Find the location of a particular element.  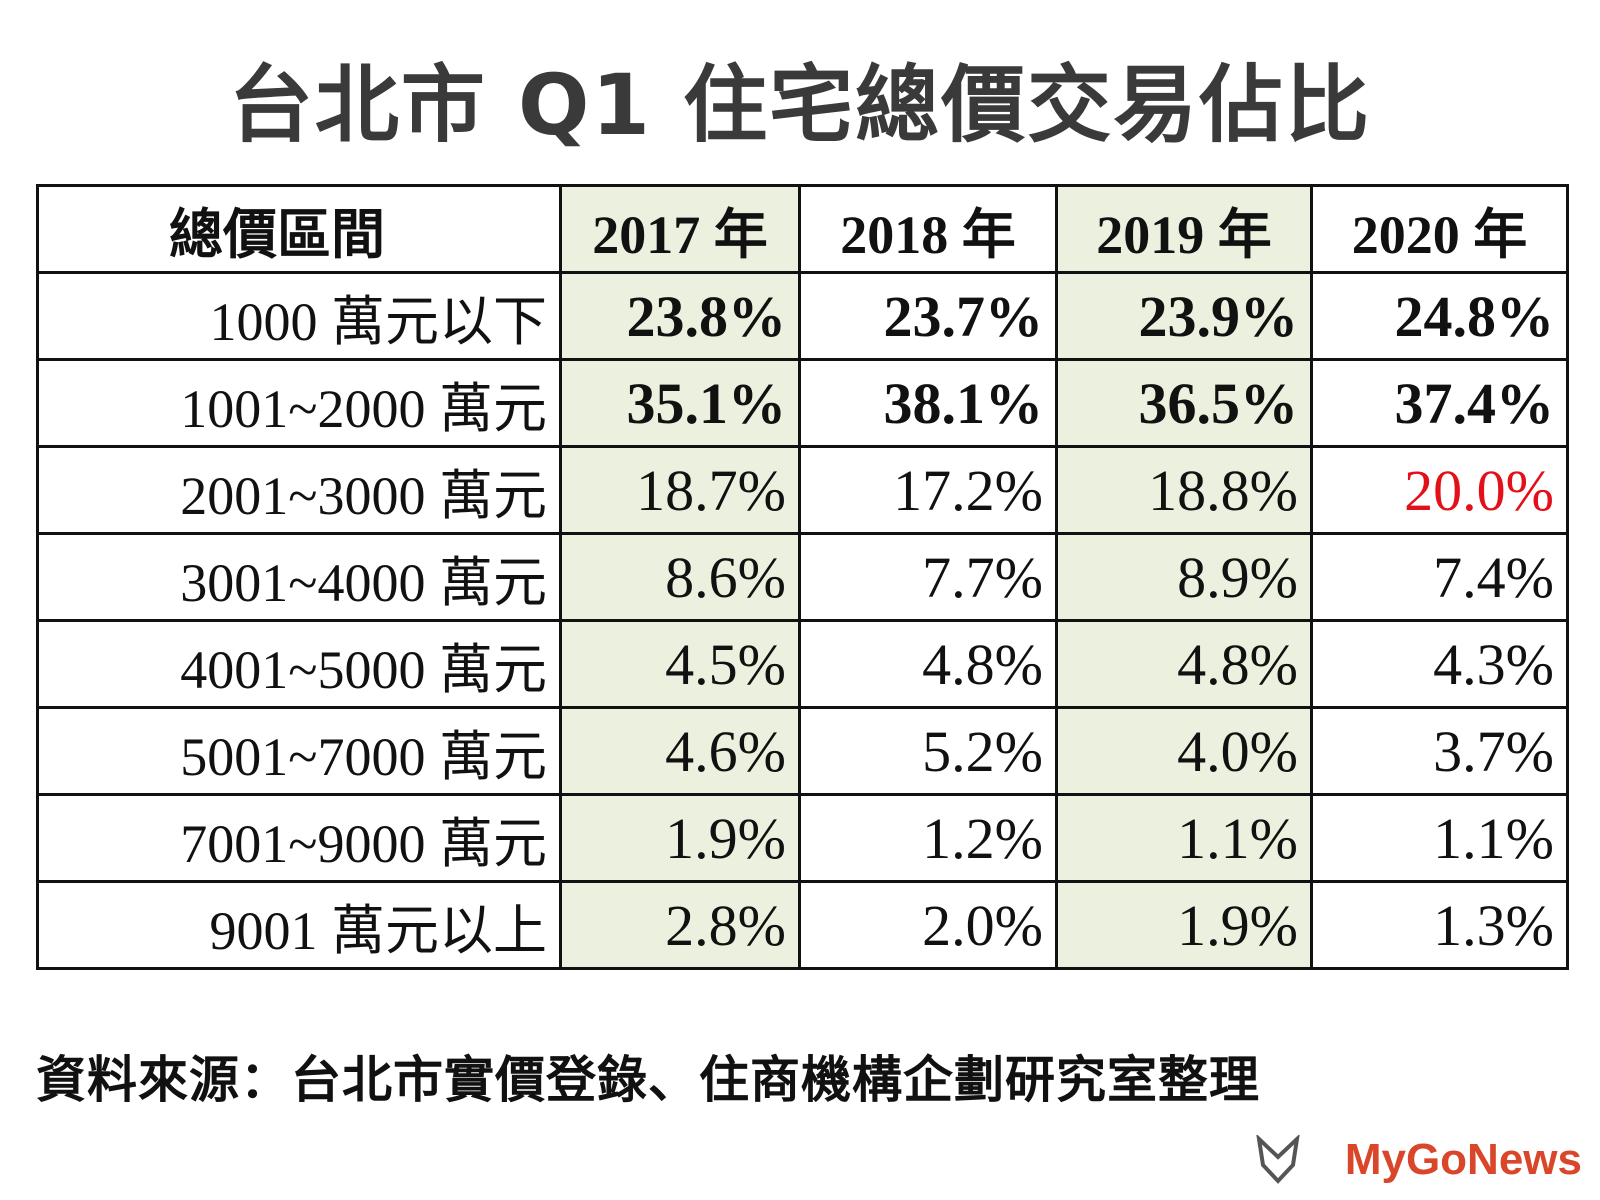

table-cell: 18.8% is located at coordinates (1184, 490).